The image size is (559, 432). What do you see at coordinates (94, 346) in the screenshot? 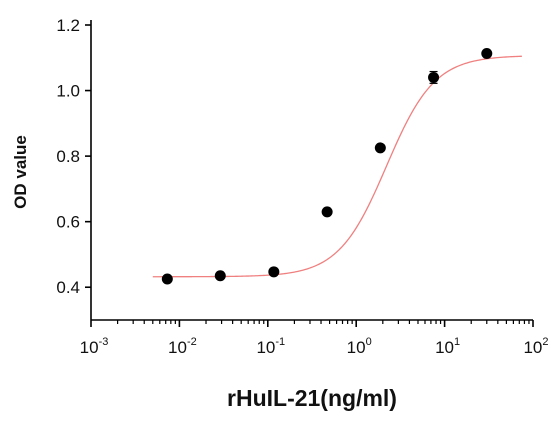
I see `x-tick-label: 10⁻³` at bounding box center [94, 346].